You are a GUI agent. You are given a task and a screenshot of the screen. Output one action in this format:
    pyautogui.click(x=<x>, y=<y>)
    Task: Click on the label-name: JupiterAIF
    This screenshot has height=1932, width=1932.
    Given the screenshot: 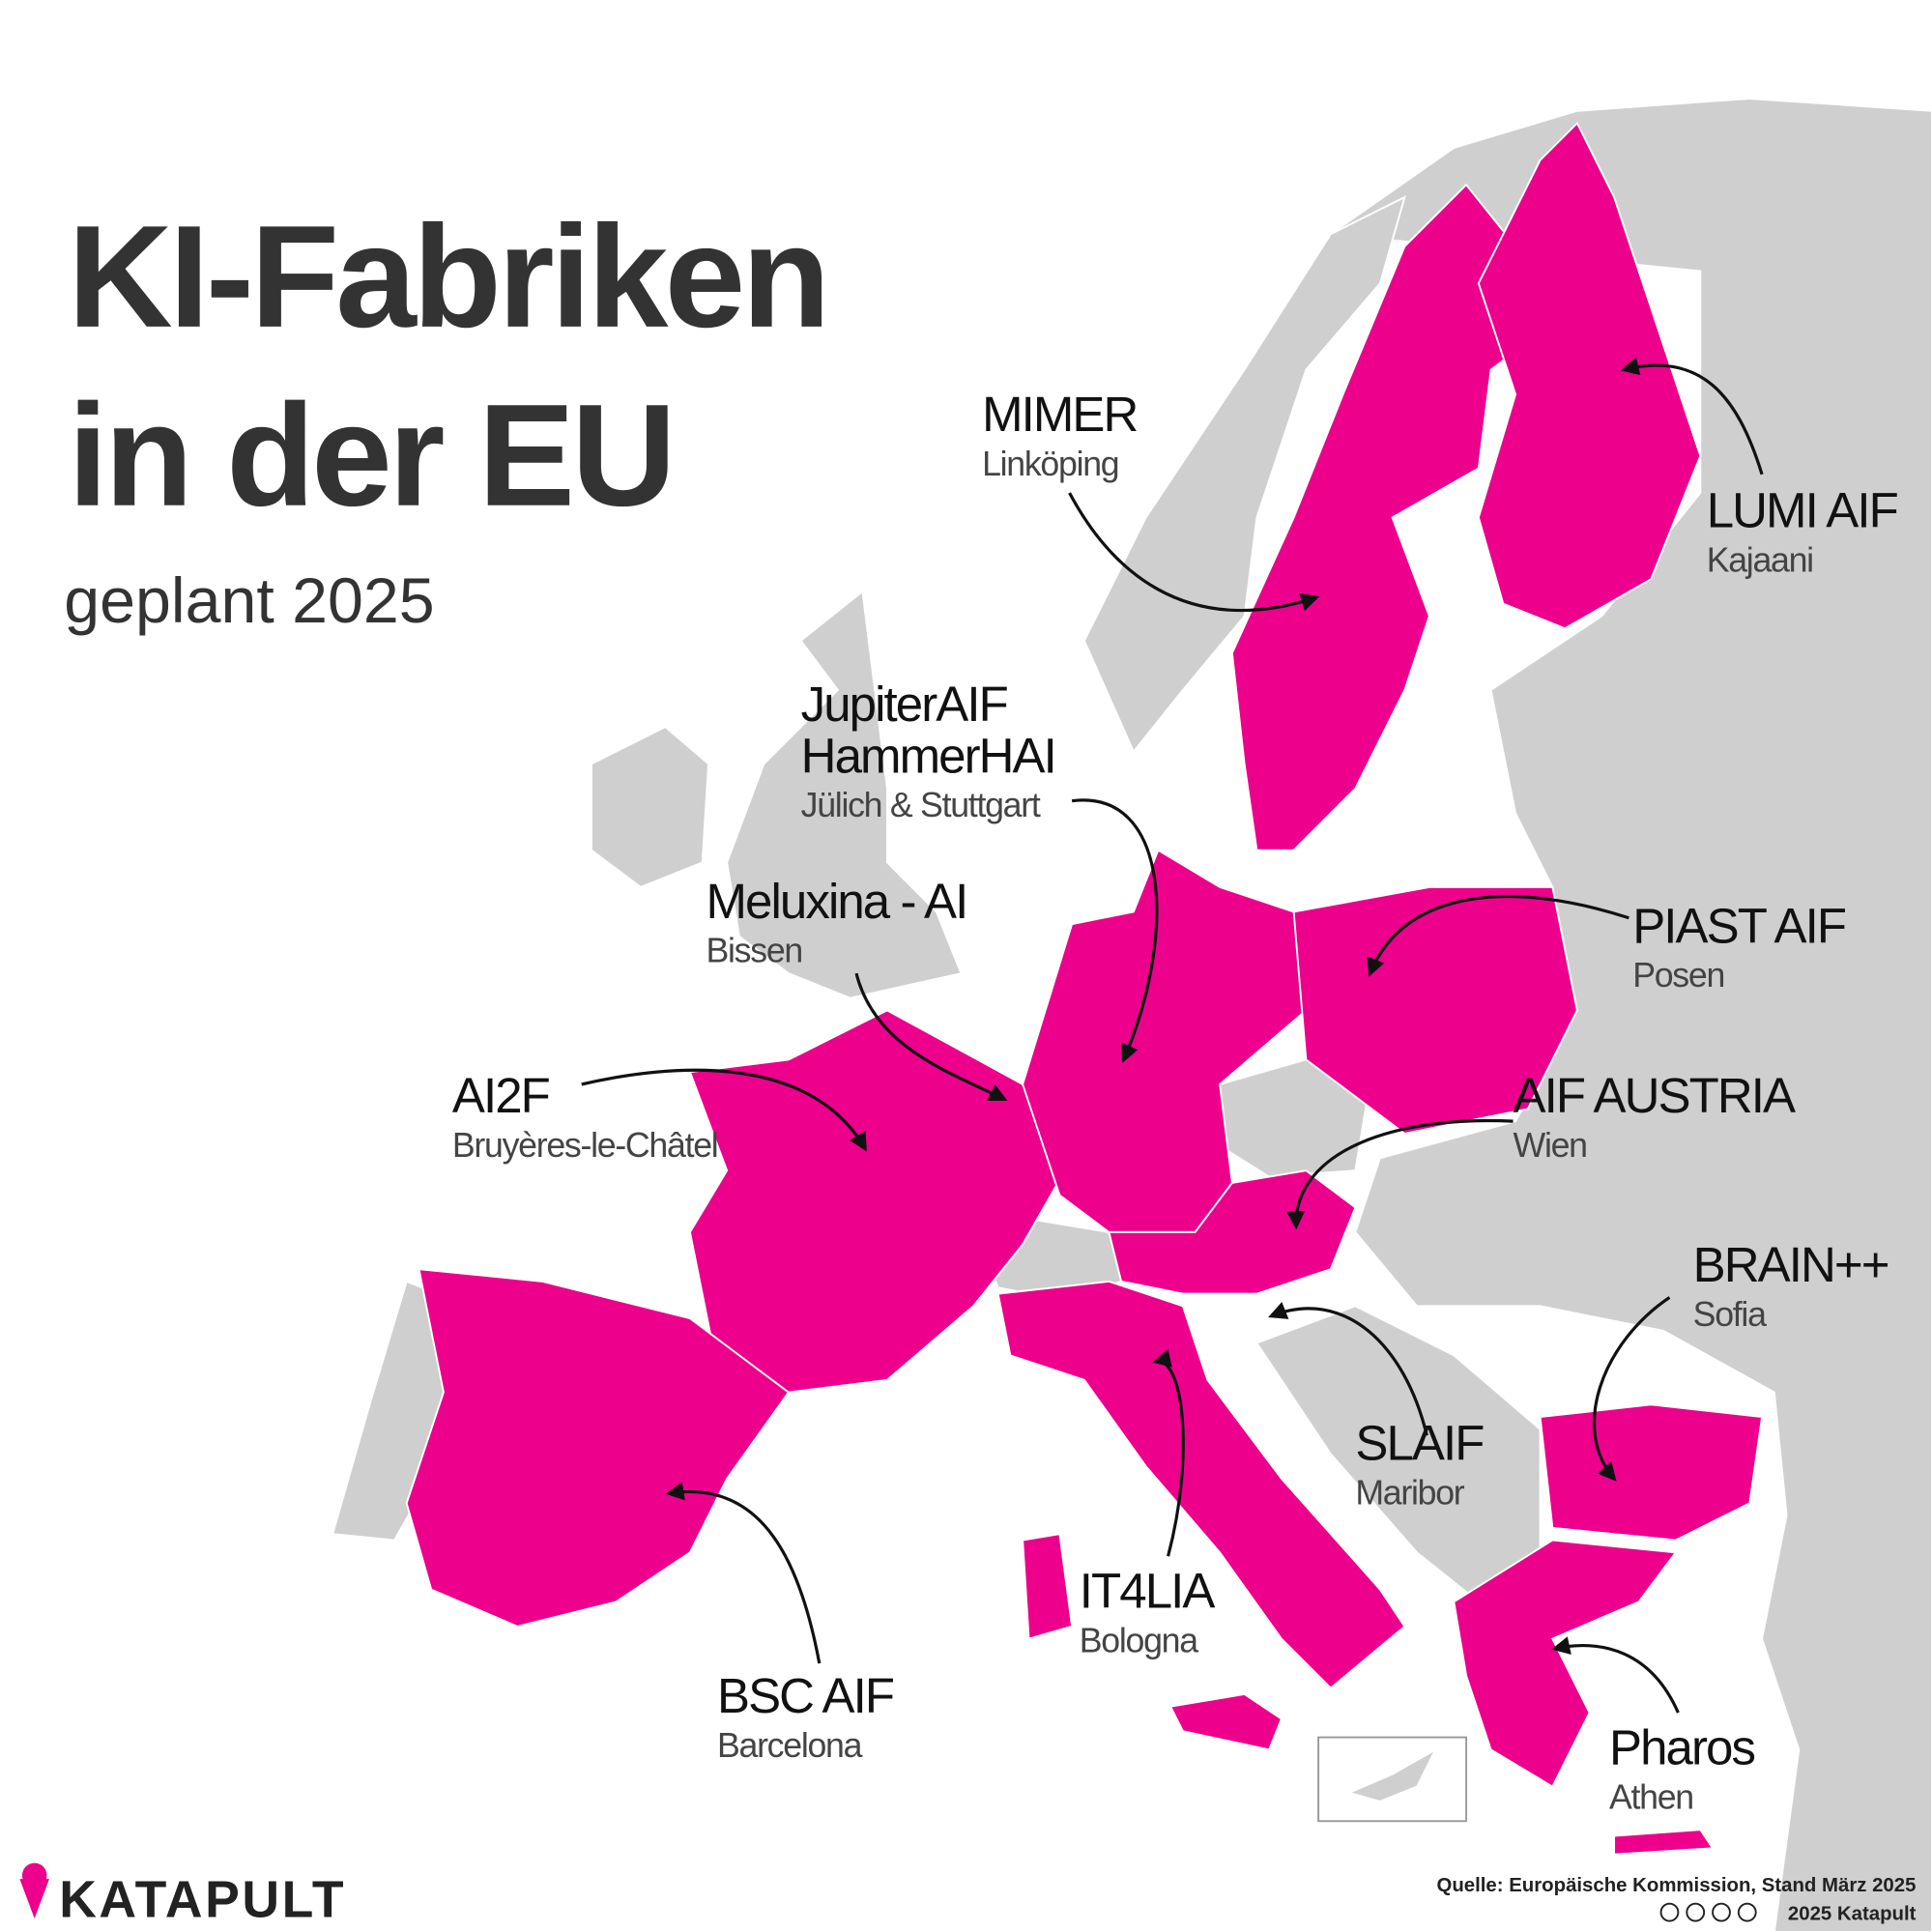 What is the action you would take?
    pyautogui.click(x=904, y=704)
    